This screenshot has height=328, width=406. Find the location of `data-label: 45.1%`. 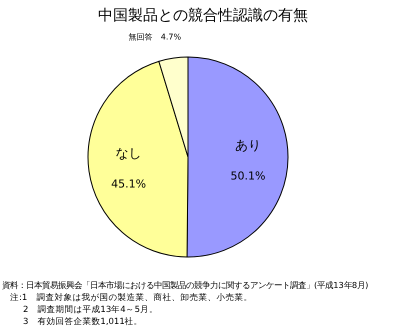

data-label: 45.1% is located at coordinates (128, 184).